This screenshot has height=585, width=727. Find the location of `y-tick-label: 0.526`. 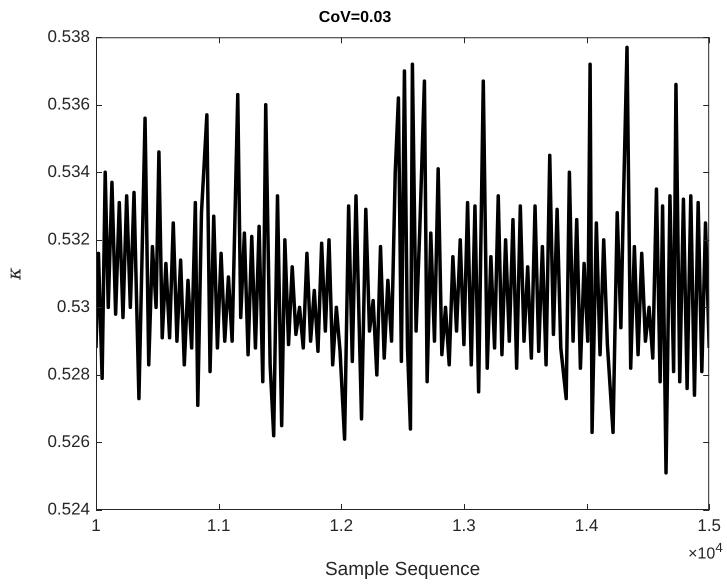

y-tick-label: 0.526 is located at coordinates (68, 442).